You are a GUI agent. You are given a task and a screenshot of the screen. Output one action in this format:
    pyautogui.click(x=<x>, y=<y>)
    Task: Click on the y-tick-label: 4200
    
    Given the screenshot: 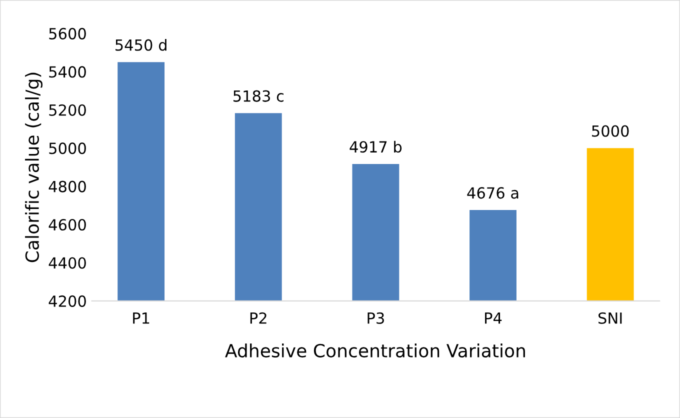 What is the action you would take?
    pyautogui.click(x=67, y=301)
    